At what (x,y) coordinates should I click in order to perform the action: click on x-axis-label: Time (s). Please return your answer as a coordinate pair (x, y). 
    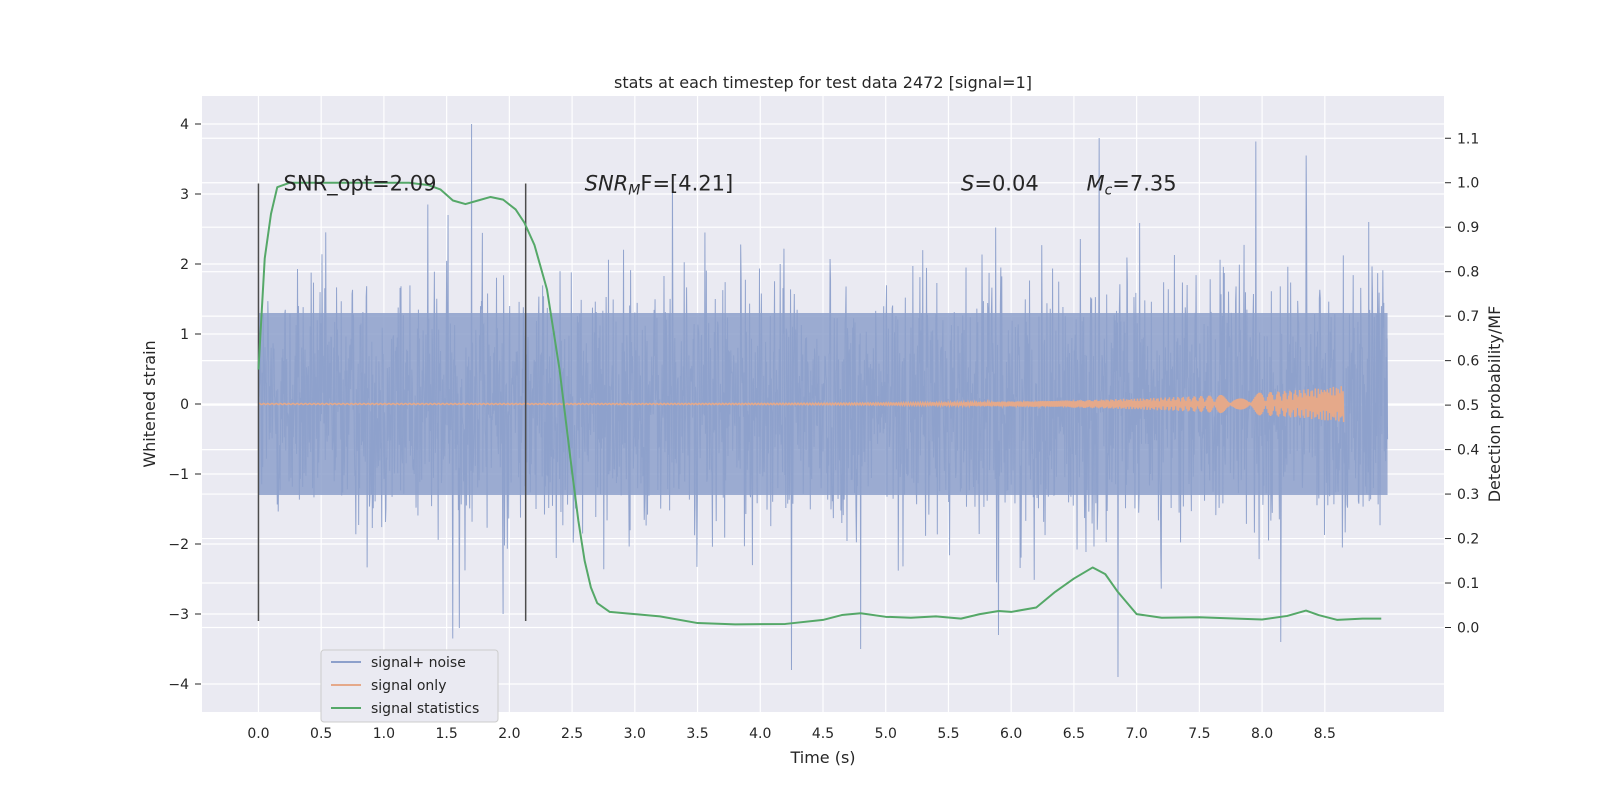
    Looking at the image, I should click on (822, 757).